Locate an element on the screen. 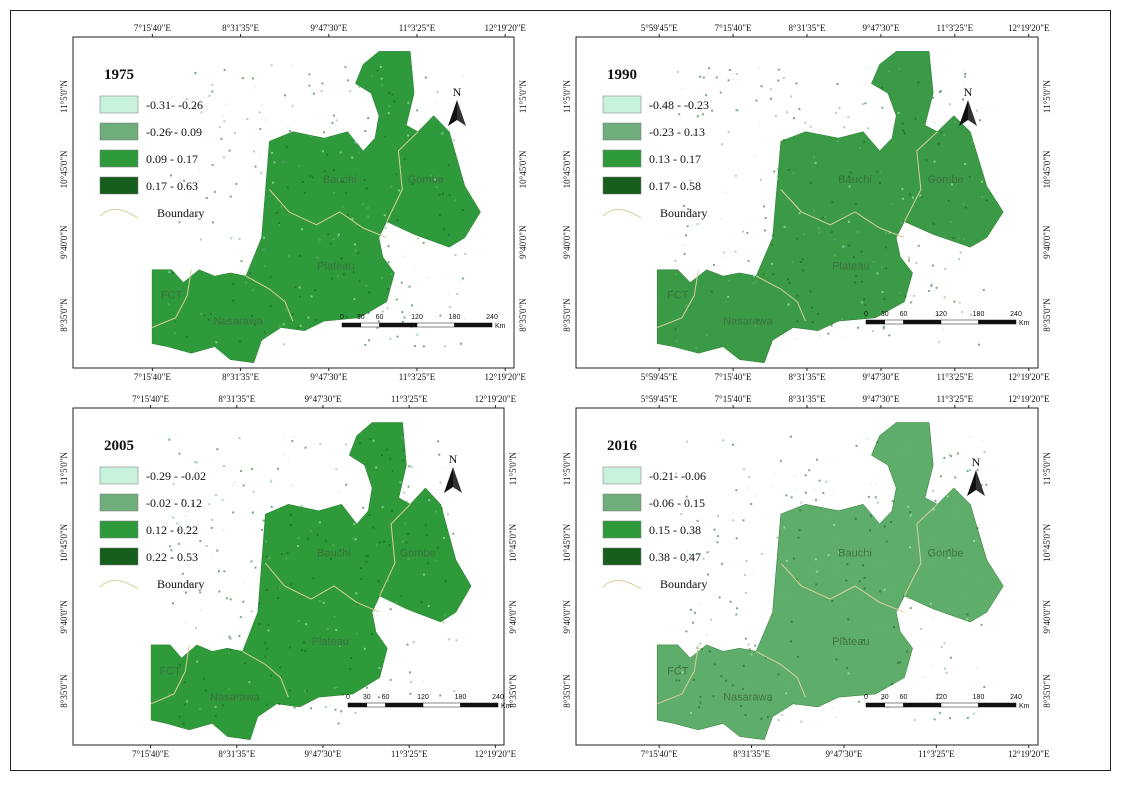  right-latitude-label: 10°45'0"N is located at coordinates (523, 169).